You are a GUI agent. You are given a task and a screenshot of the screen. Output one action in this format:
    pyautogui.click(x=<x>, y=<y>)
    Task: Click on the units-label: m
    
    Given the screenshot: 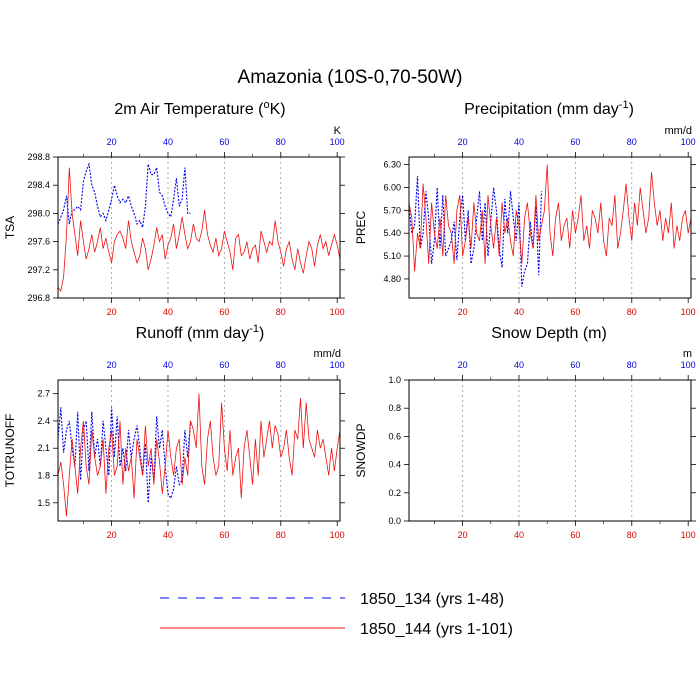 What is the action you would take?
    pyautogui.click(x=687, y=354)
    